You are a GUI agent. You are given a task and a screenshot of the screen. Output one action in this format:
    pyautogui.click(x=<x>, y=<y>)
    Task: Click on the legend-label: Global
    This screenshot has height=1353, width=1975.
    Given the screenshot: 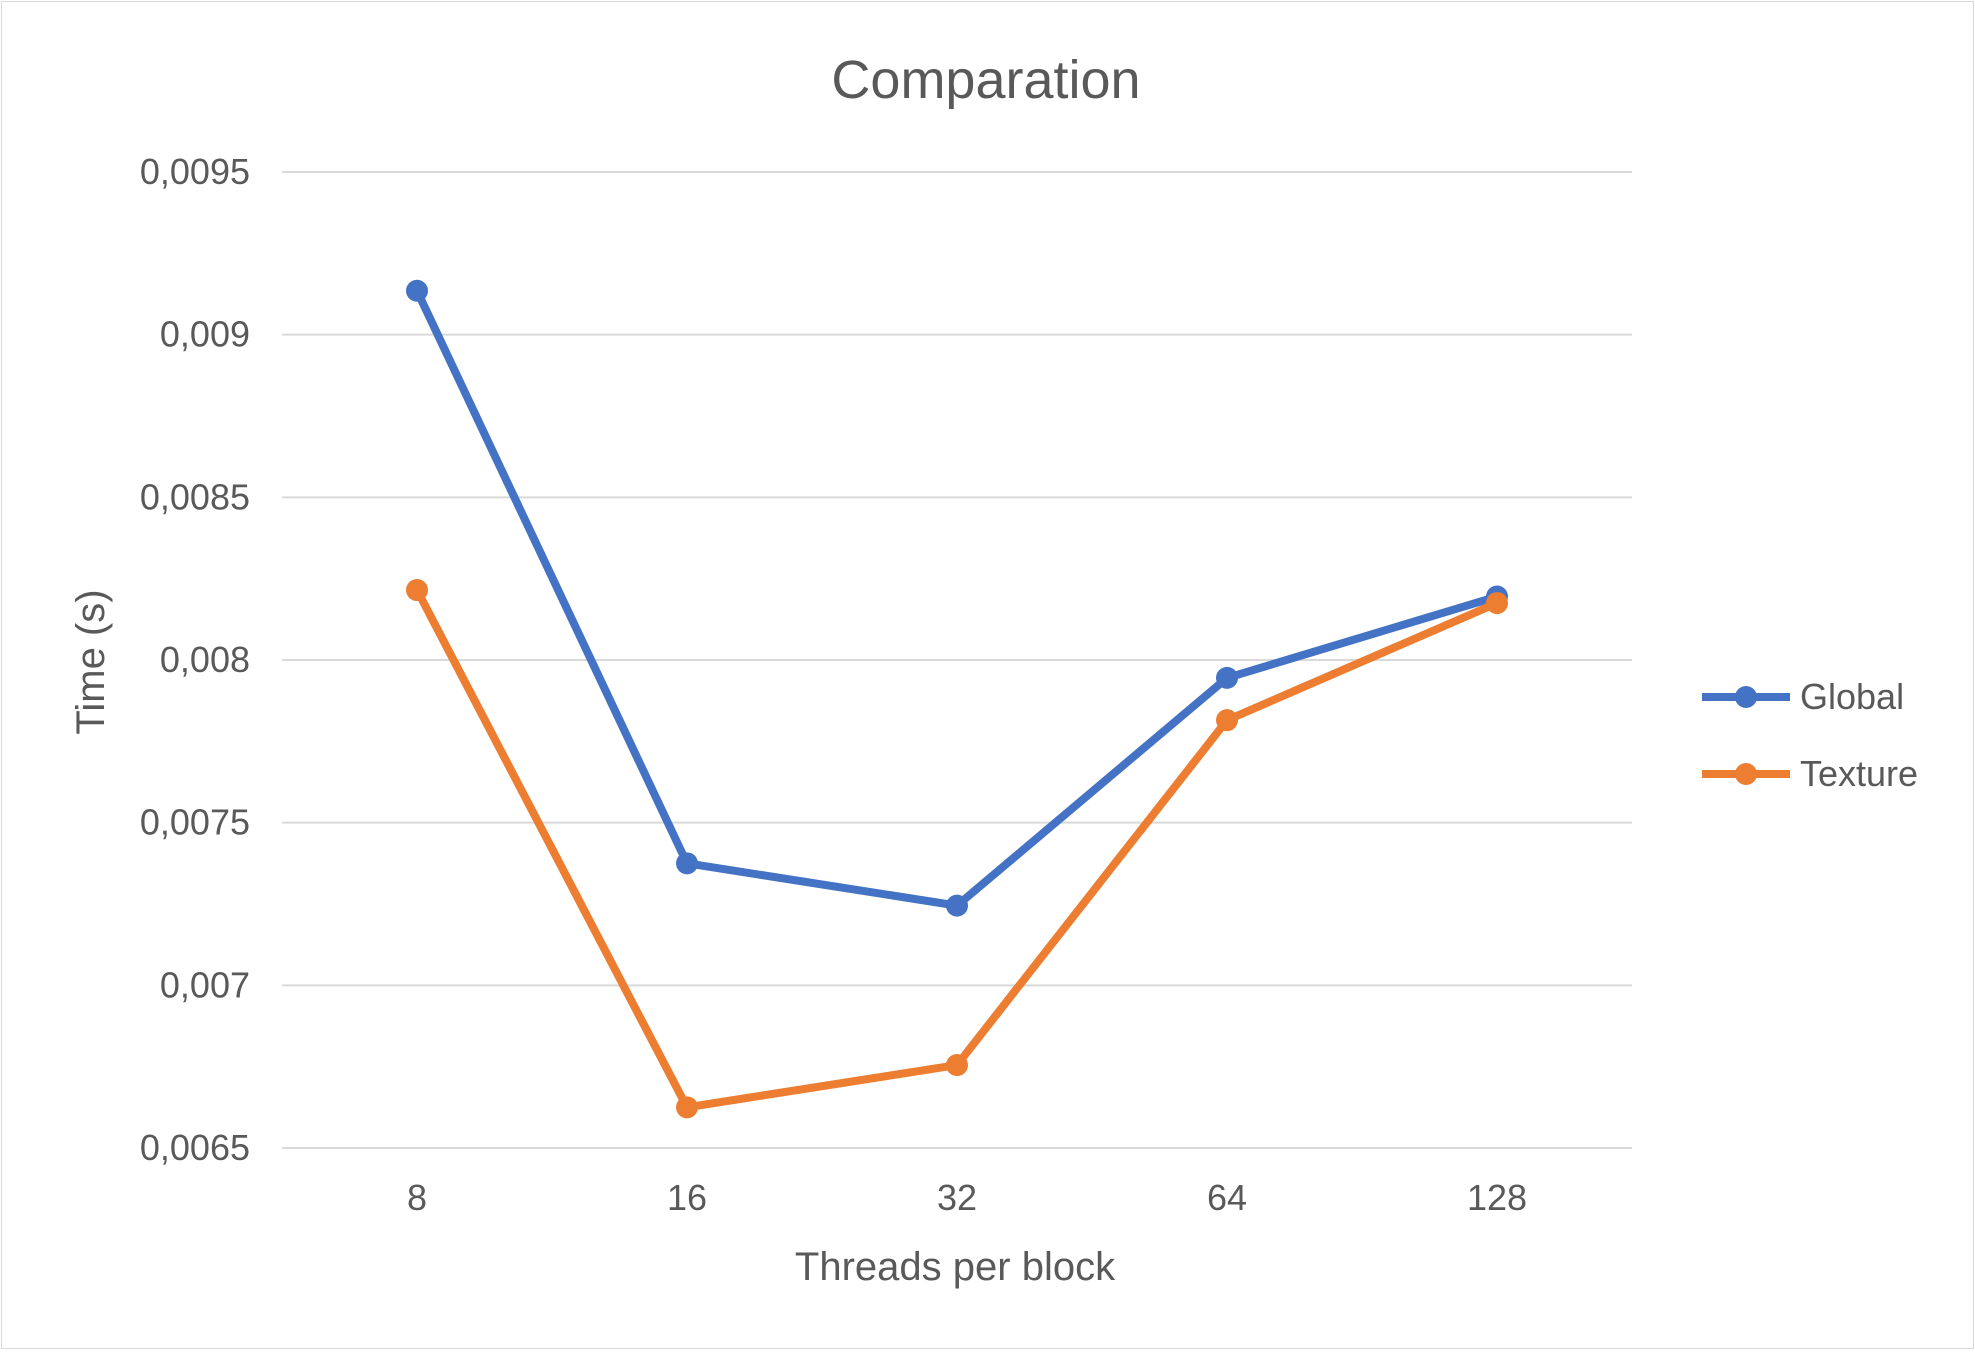 What is the action you would take?
    pyautogui.click(x=1852, y=696)
    